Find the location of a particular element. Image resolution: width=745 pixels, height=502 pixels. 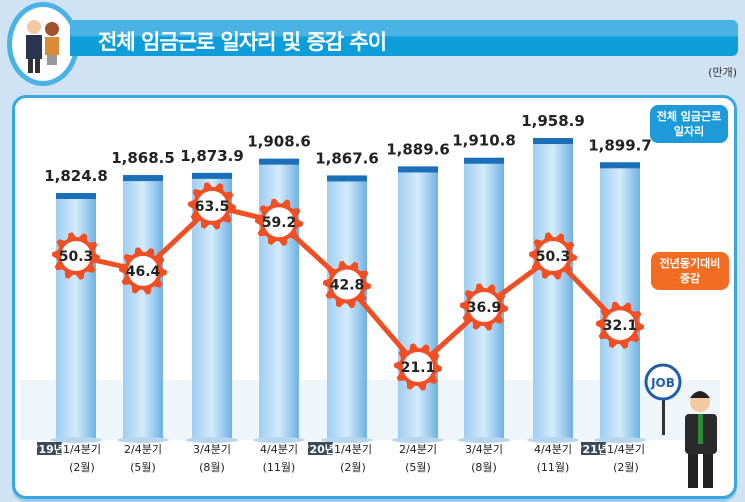

point-label: 42.8 is located at coordinates (347, 286).